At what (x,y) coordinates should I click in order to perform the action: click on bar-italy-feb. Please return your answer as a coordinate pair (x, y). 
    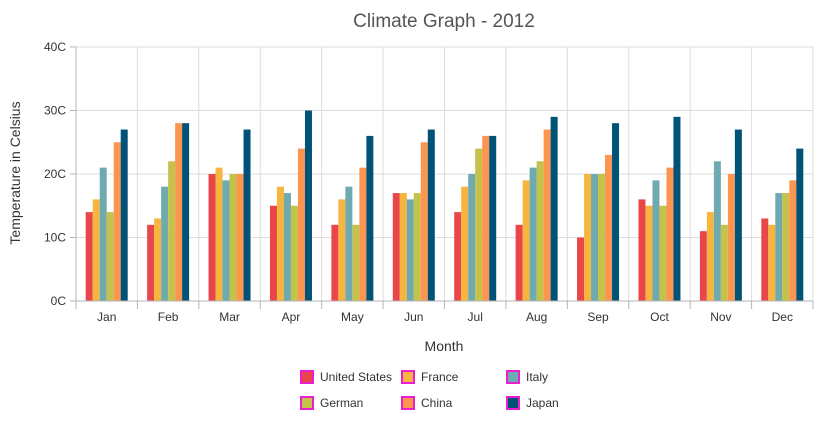
    Looking at the image, I should click on (165, 243).